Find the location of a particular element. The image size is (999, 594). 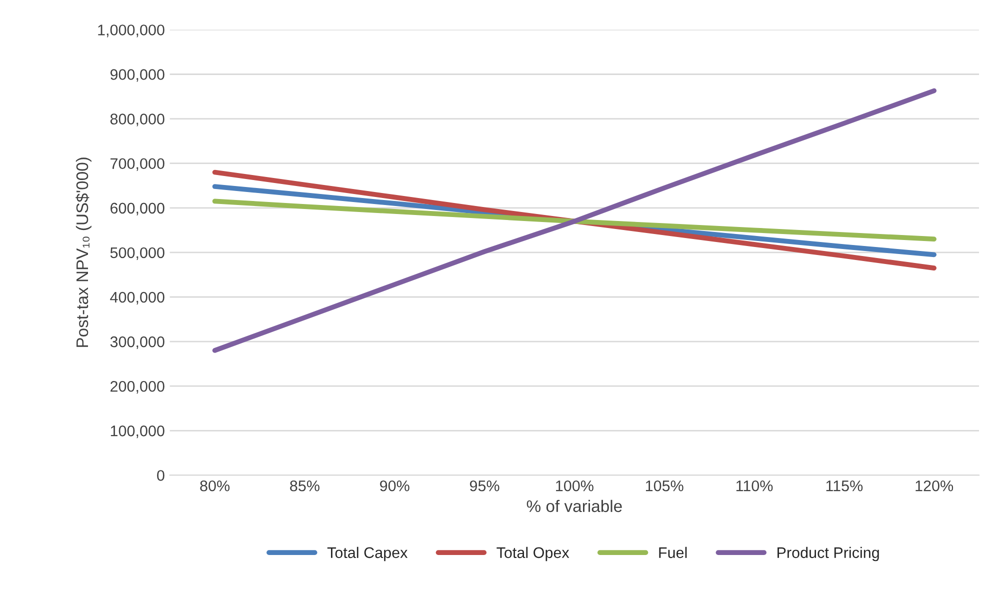

y-tick-label: 300,000 is located at coordinates (137, 343).